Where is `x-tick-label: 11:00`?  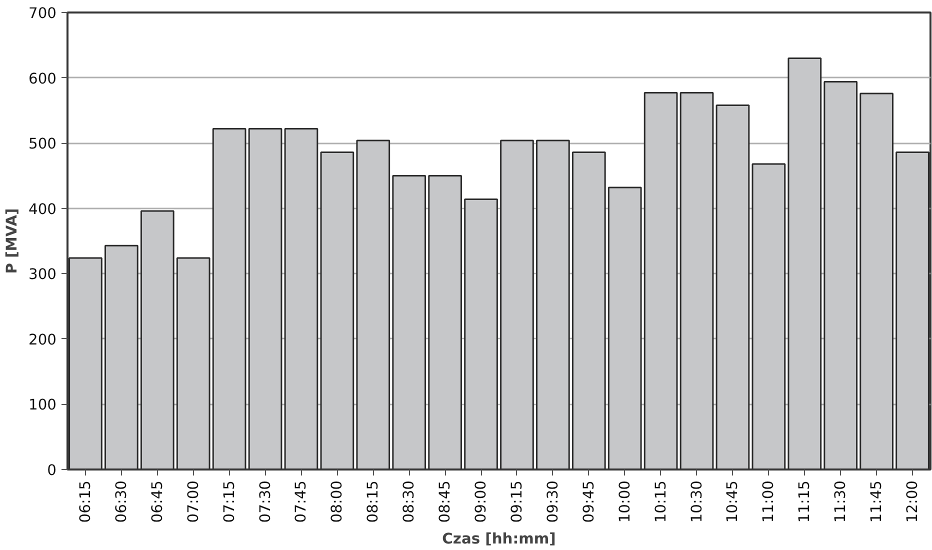
x-tick-label: 11:00 is located at coordinates (769, 501).